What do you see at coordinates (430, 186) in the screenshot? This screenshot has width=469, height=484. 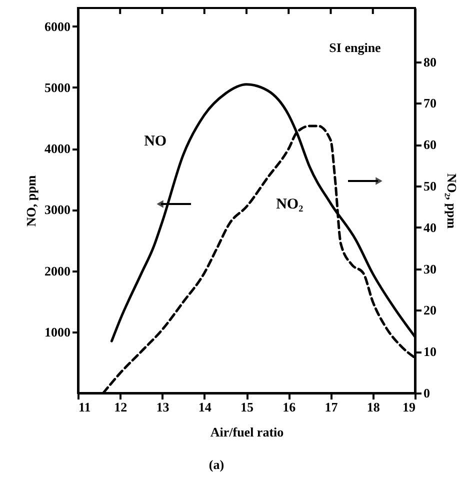 I see `y2-tick-label: 50` at bounding box center [430, 186].